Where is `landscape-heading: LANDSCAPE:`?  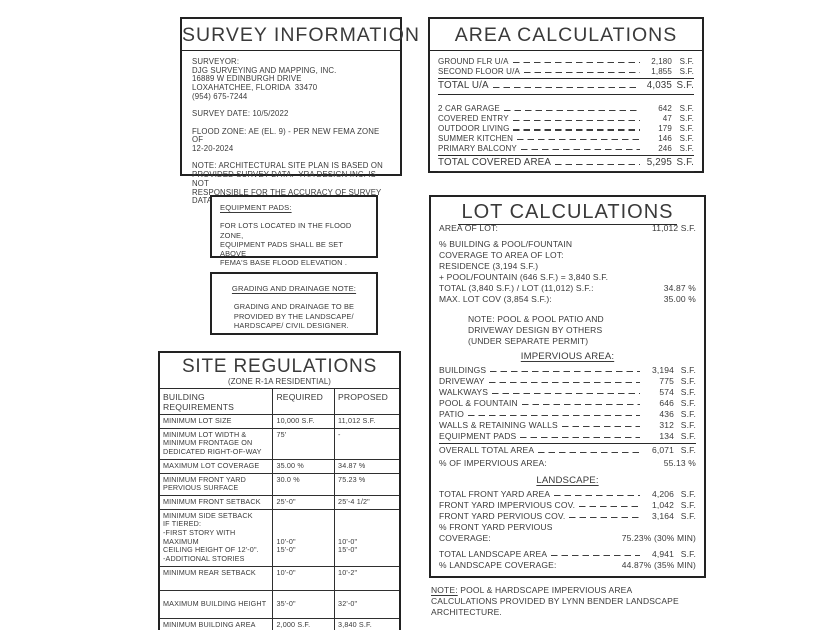 landscape-heading: LANDSCAPE: is located at coordinates (567, 480).